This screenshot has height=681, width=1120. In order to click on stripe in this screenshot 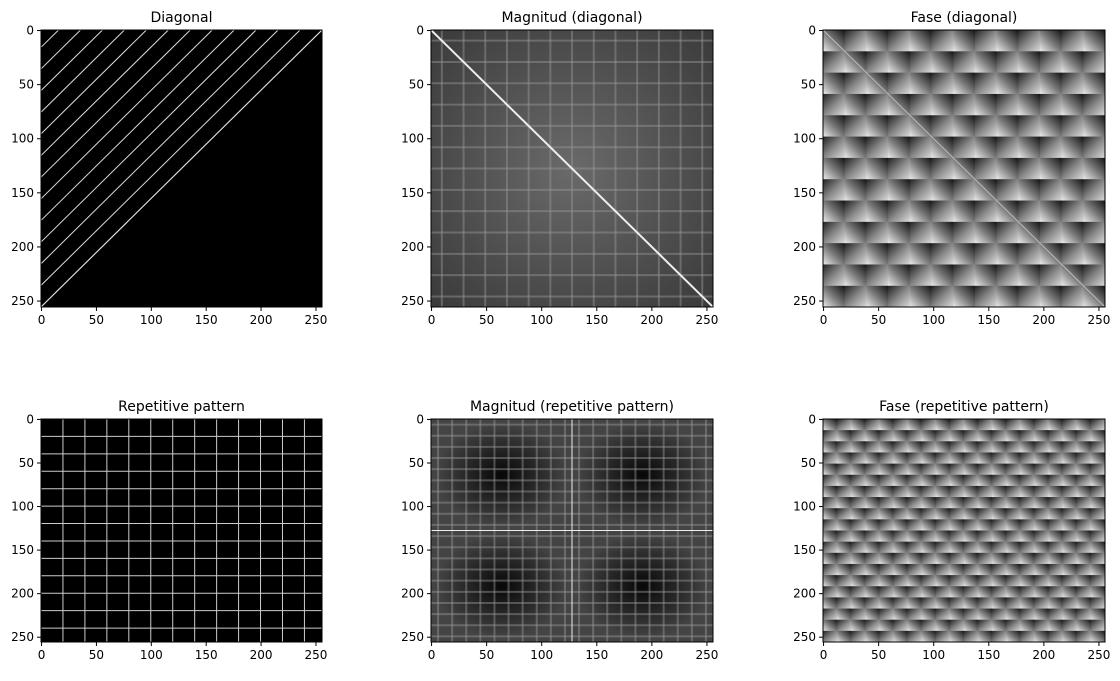, I will do `click(61, 50)`.